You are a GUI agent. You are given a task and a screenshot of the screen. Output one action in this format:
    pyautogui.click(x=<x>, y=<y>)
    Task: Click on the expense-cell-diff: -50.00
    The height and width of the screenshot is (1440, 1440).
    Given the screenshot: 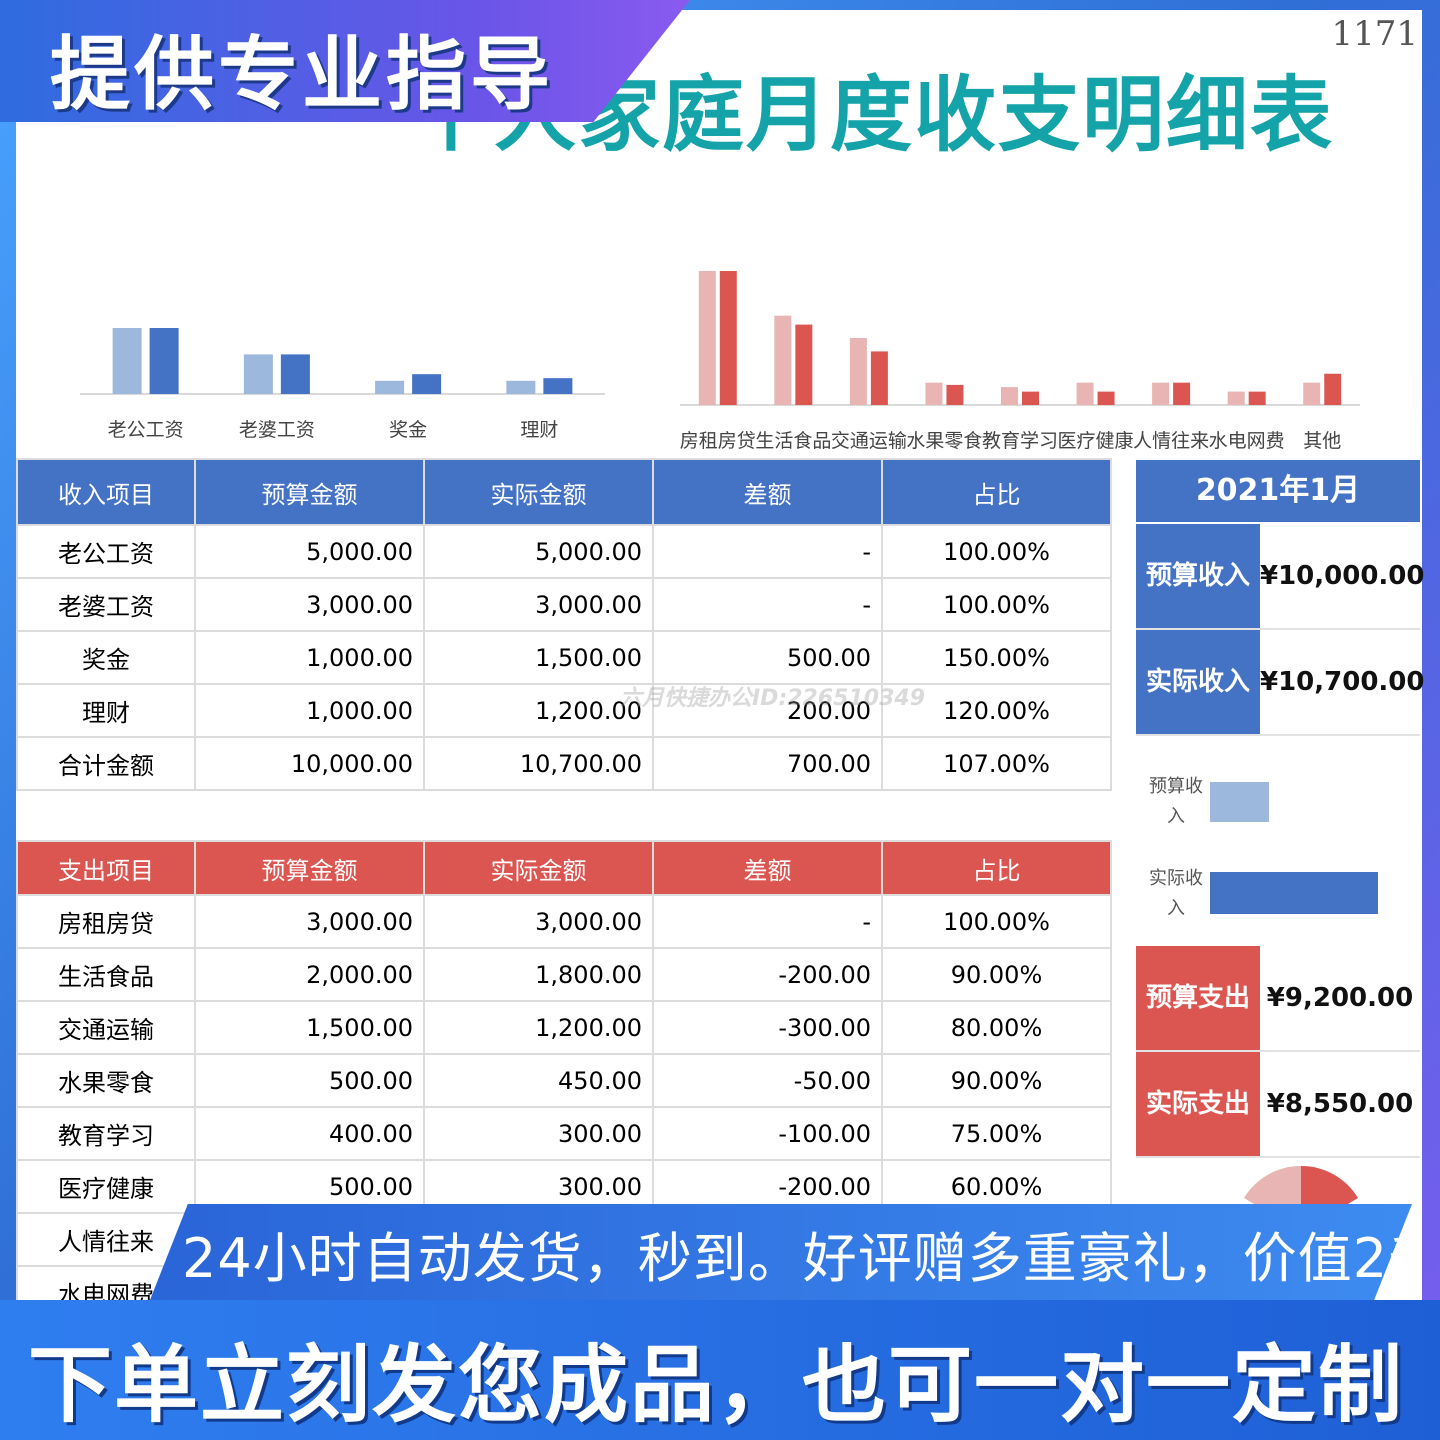 What is the action you would take?
    pyautogui.click(x=767, y=1080)
    